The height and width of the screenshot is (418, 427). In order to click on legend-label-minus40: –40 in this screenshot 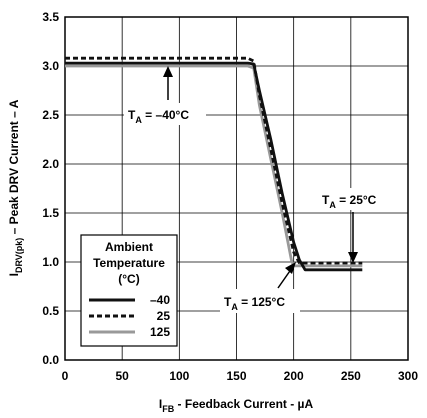, I will do `click(160, 300)`.